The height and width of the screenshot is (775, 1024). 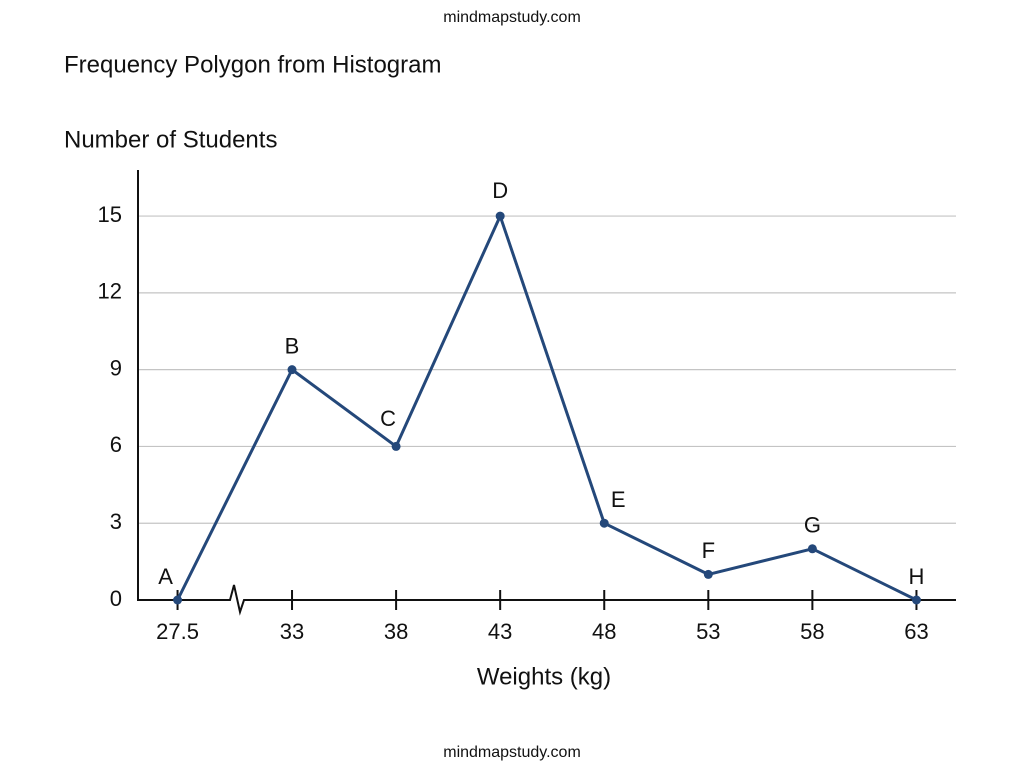 What do you see at coordinates (292, 345) in the screenshot?
I see `point-label: B` at bounding box center [292, 345].